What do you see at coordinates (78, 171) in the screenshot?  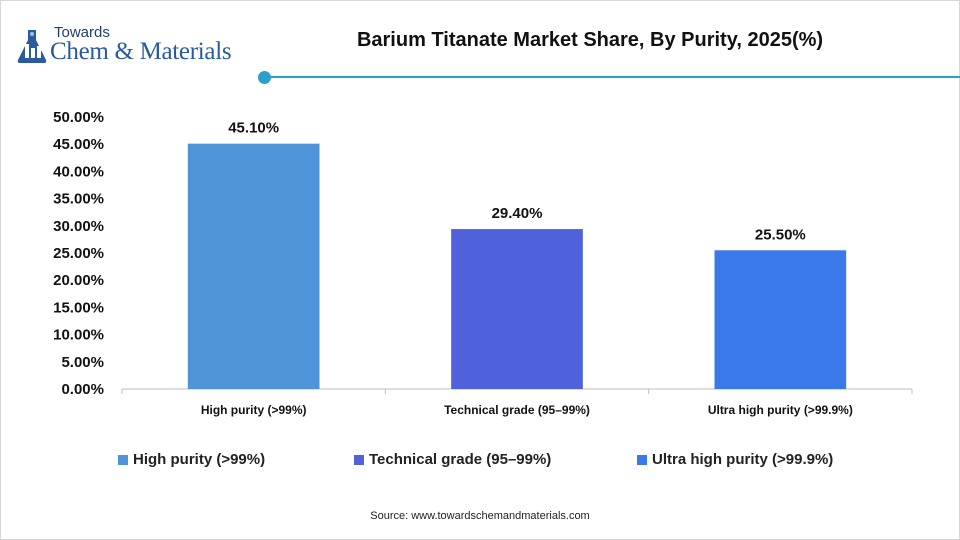 I see `y-tick-label: 40.00%` at bounding box center [78, 171].